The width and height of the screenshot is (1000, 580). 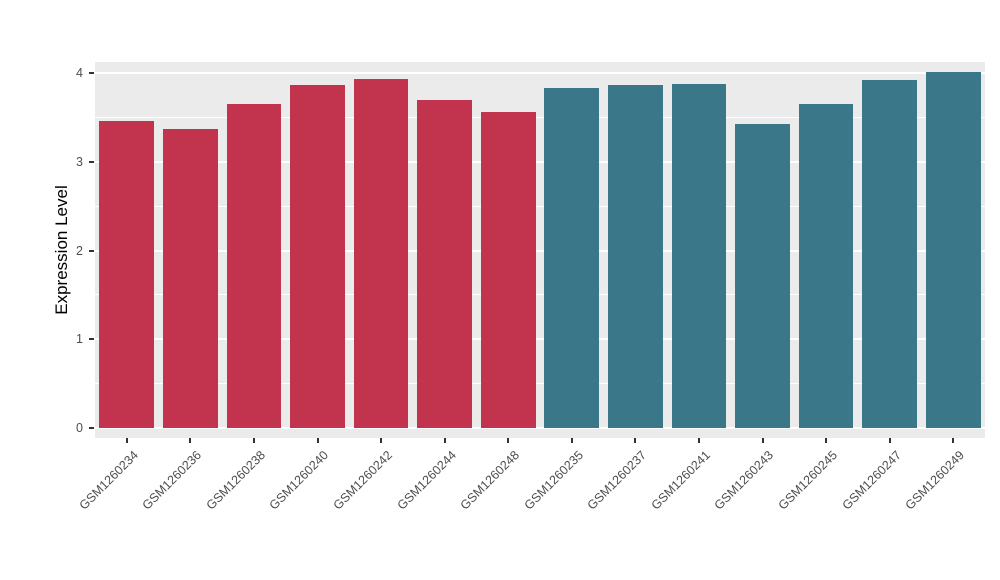 I want to click on x-tick-label-GSM1260234: GSM1260234, so click(x=108, y=480).